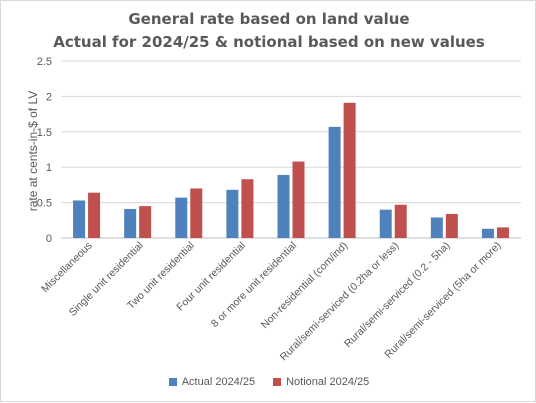  I want to click on y-tick-label: 0, so click(49, 239).